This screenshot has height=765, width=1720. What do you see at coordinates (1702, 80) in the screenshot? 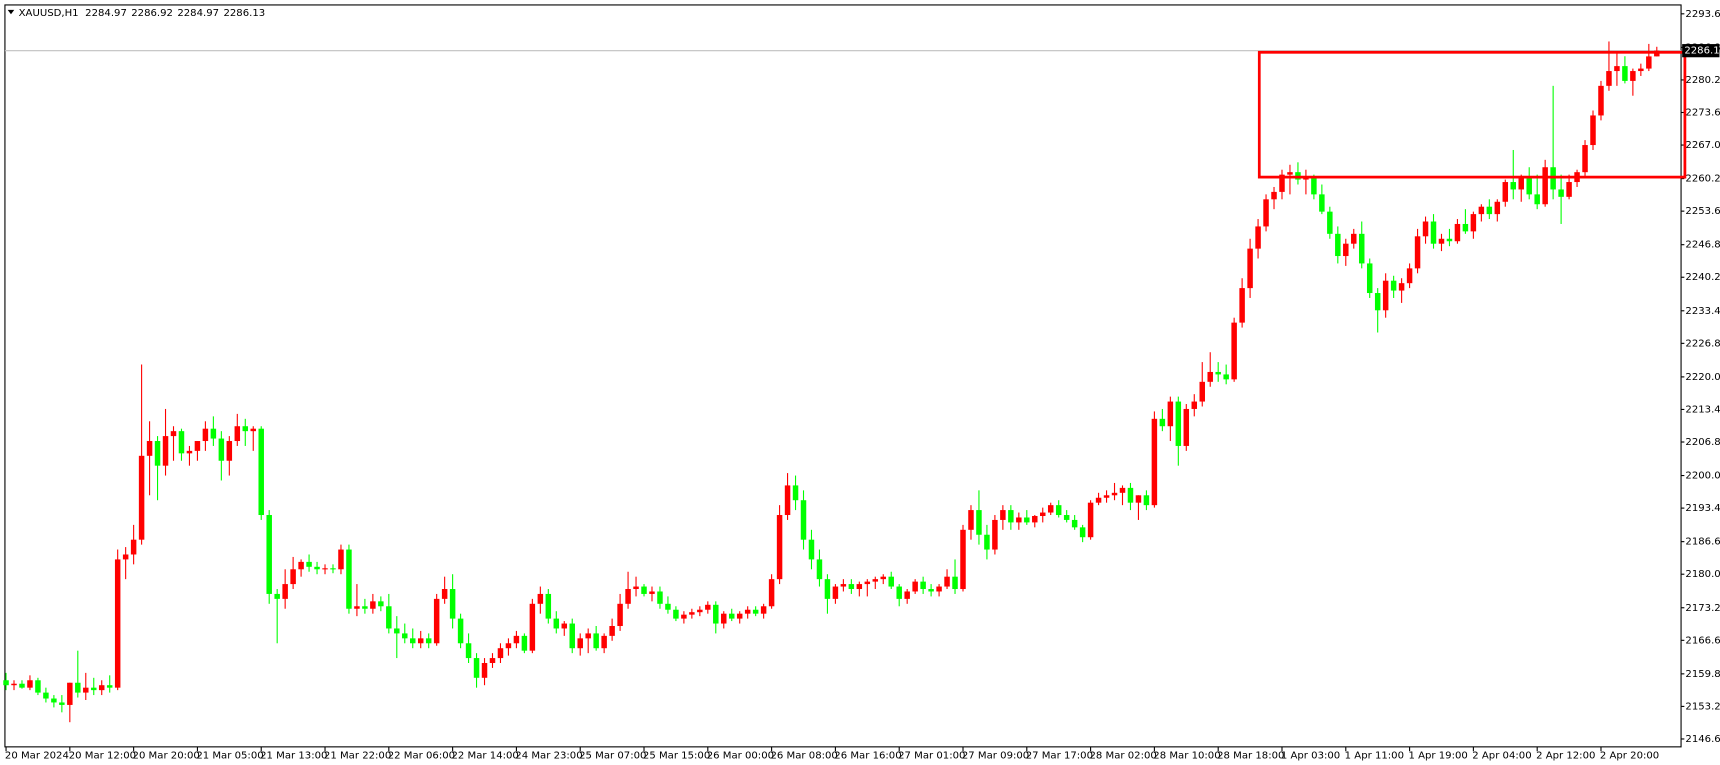
I see `y-tick-label: 2280.20` at bounding box center [1702, 80].